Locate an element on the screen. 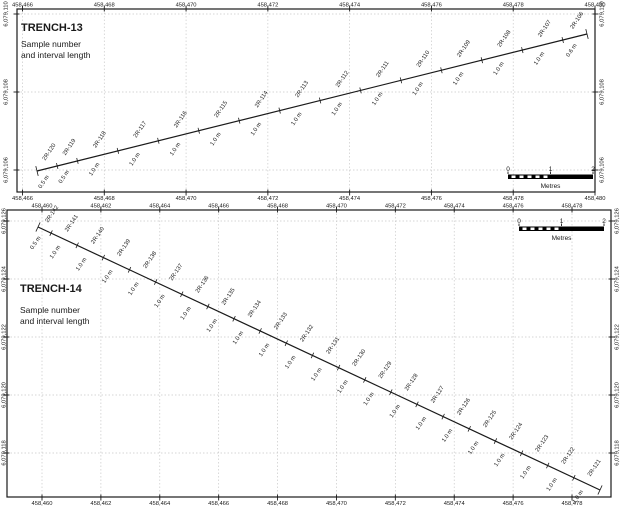 This screenshot has width=624, height=509. scale-bar-body is located at coordinates (561, 228).